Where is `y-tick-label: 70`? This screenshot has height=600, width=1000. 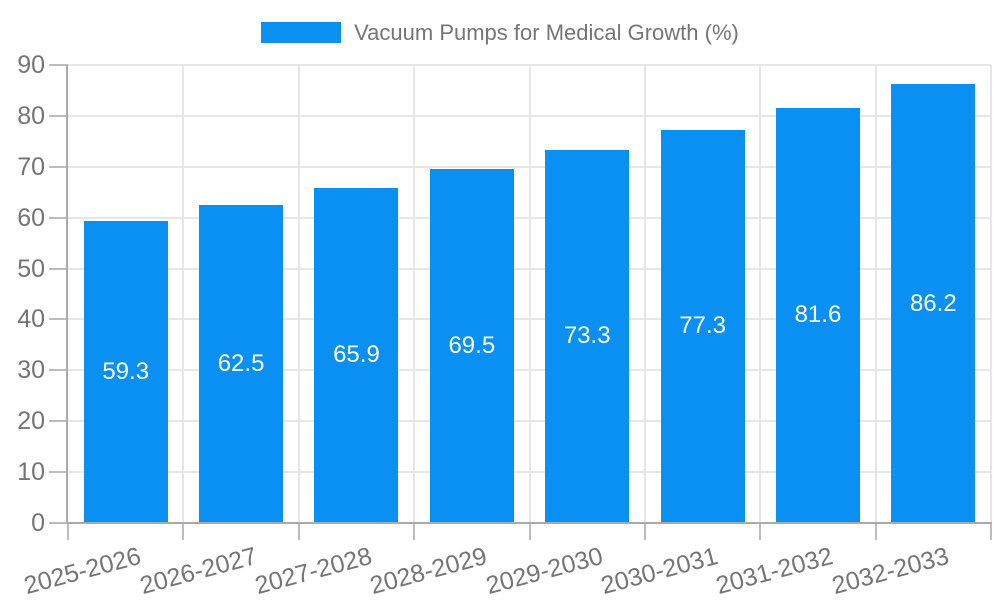 y-tick-label: 70 is located at coordinates (31, 166).